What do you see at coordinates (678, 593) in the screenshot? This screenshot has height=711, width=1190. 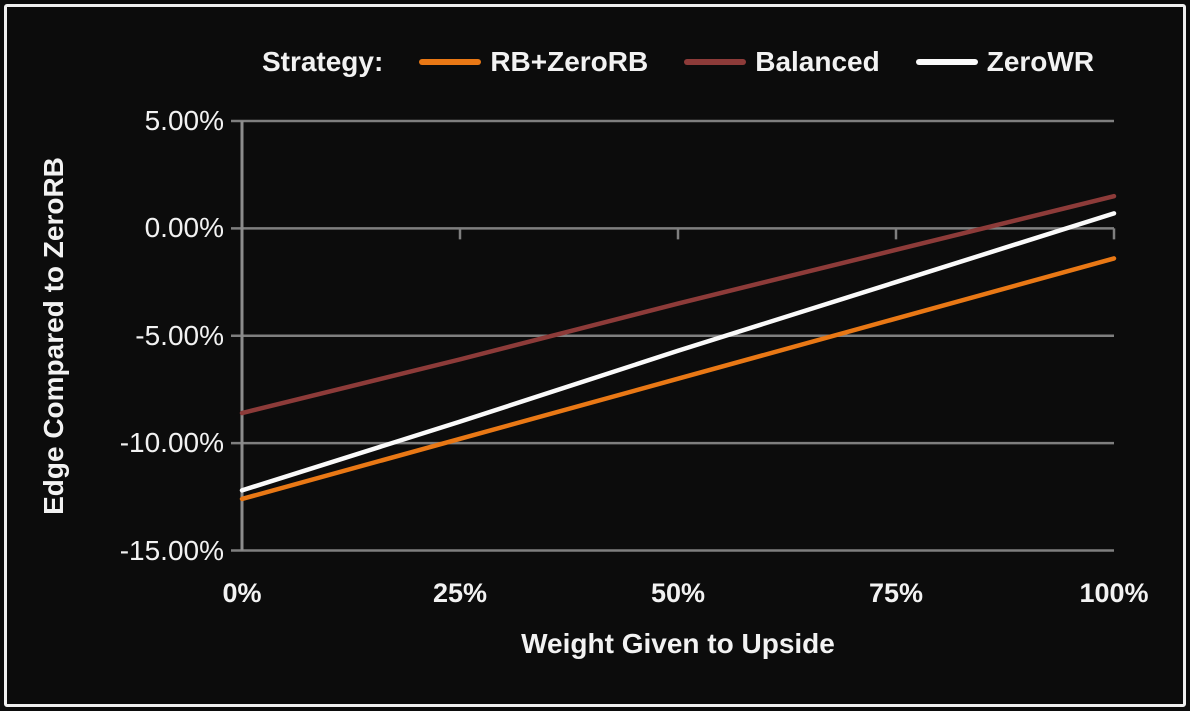 I see `x-tick-label-50%: 50%` at bounding box center [678, 593].